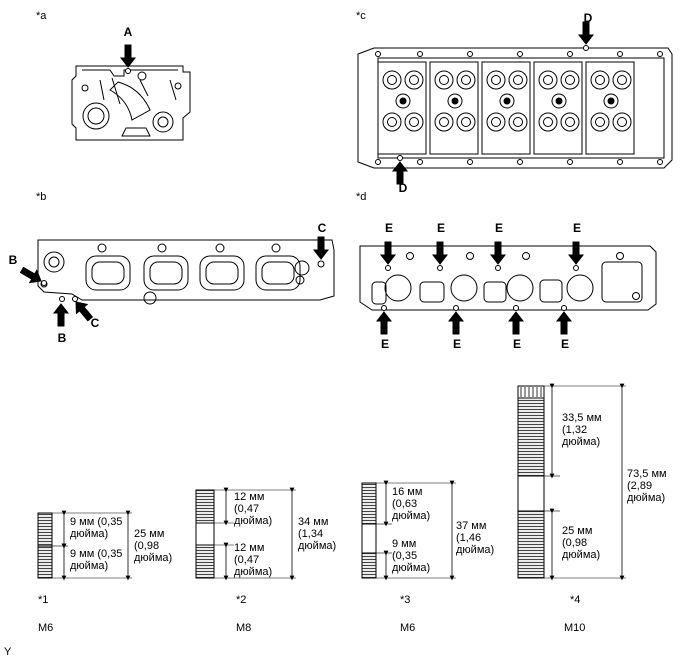  I want to click on bolt4-dim-top: 33,5 мм (1,32 дюйма), so click(582, 430).